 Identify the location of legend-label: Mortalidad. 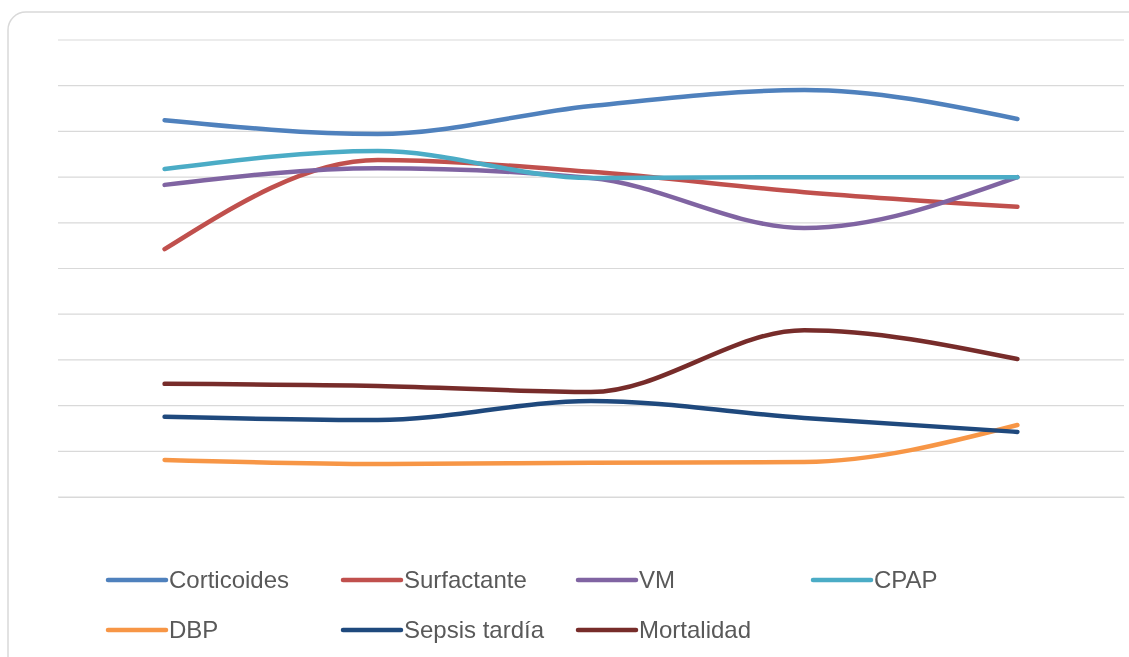
(695, 629).